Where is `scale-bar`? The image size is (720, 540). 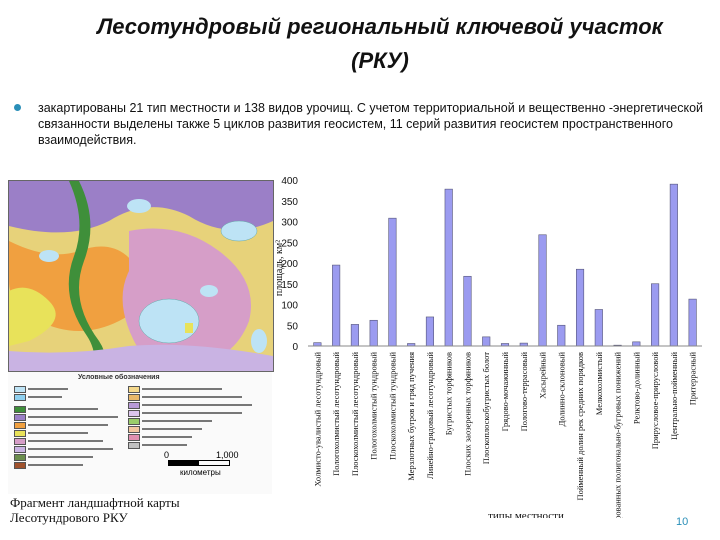 scale-bar is located at coordinates (199, 463).